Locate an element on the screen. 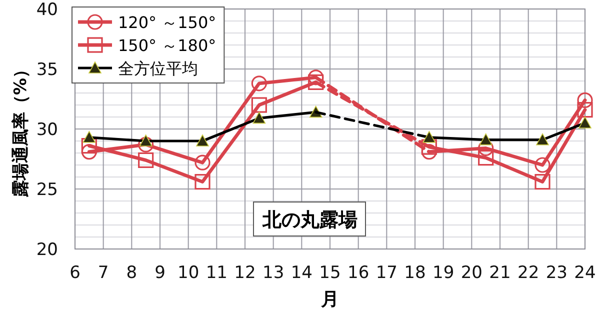 The height and width of the screenshot is (320, 600). x-tick-label: 7 is located at coordinates (103, 273).